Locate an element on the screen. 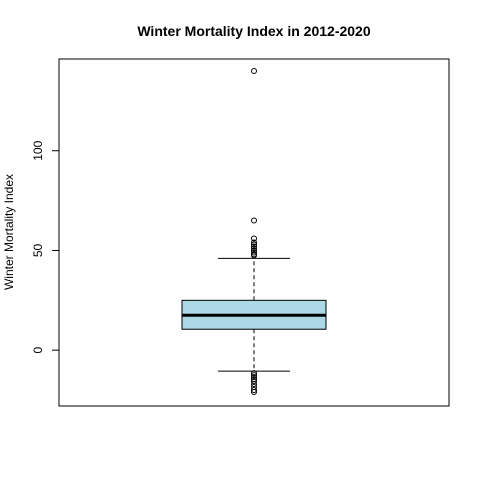  chart-title: Winter Mortality Index in 2012-2020 is located at coordinates (253, 31).